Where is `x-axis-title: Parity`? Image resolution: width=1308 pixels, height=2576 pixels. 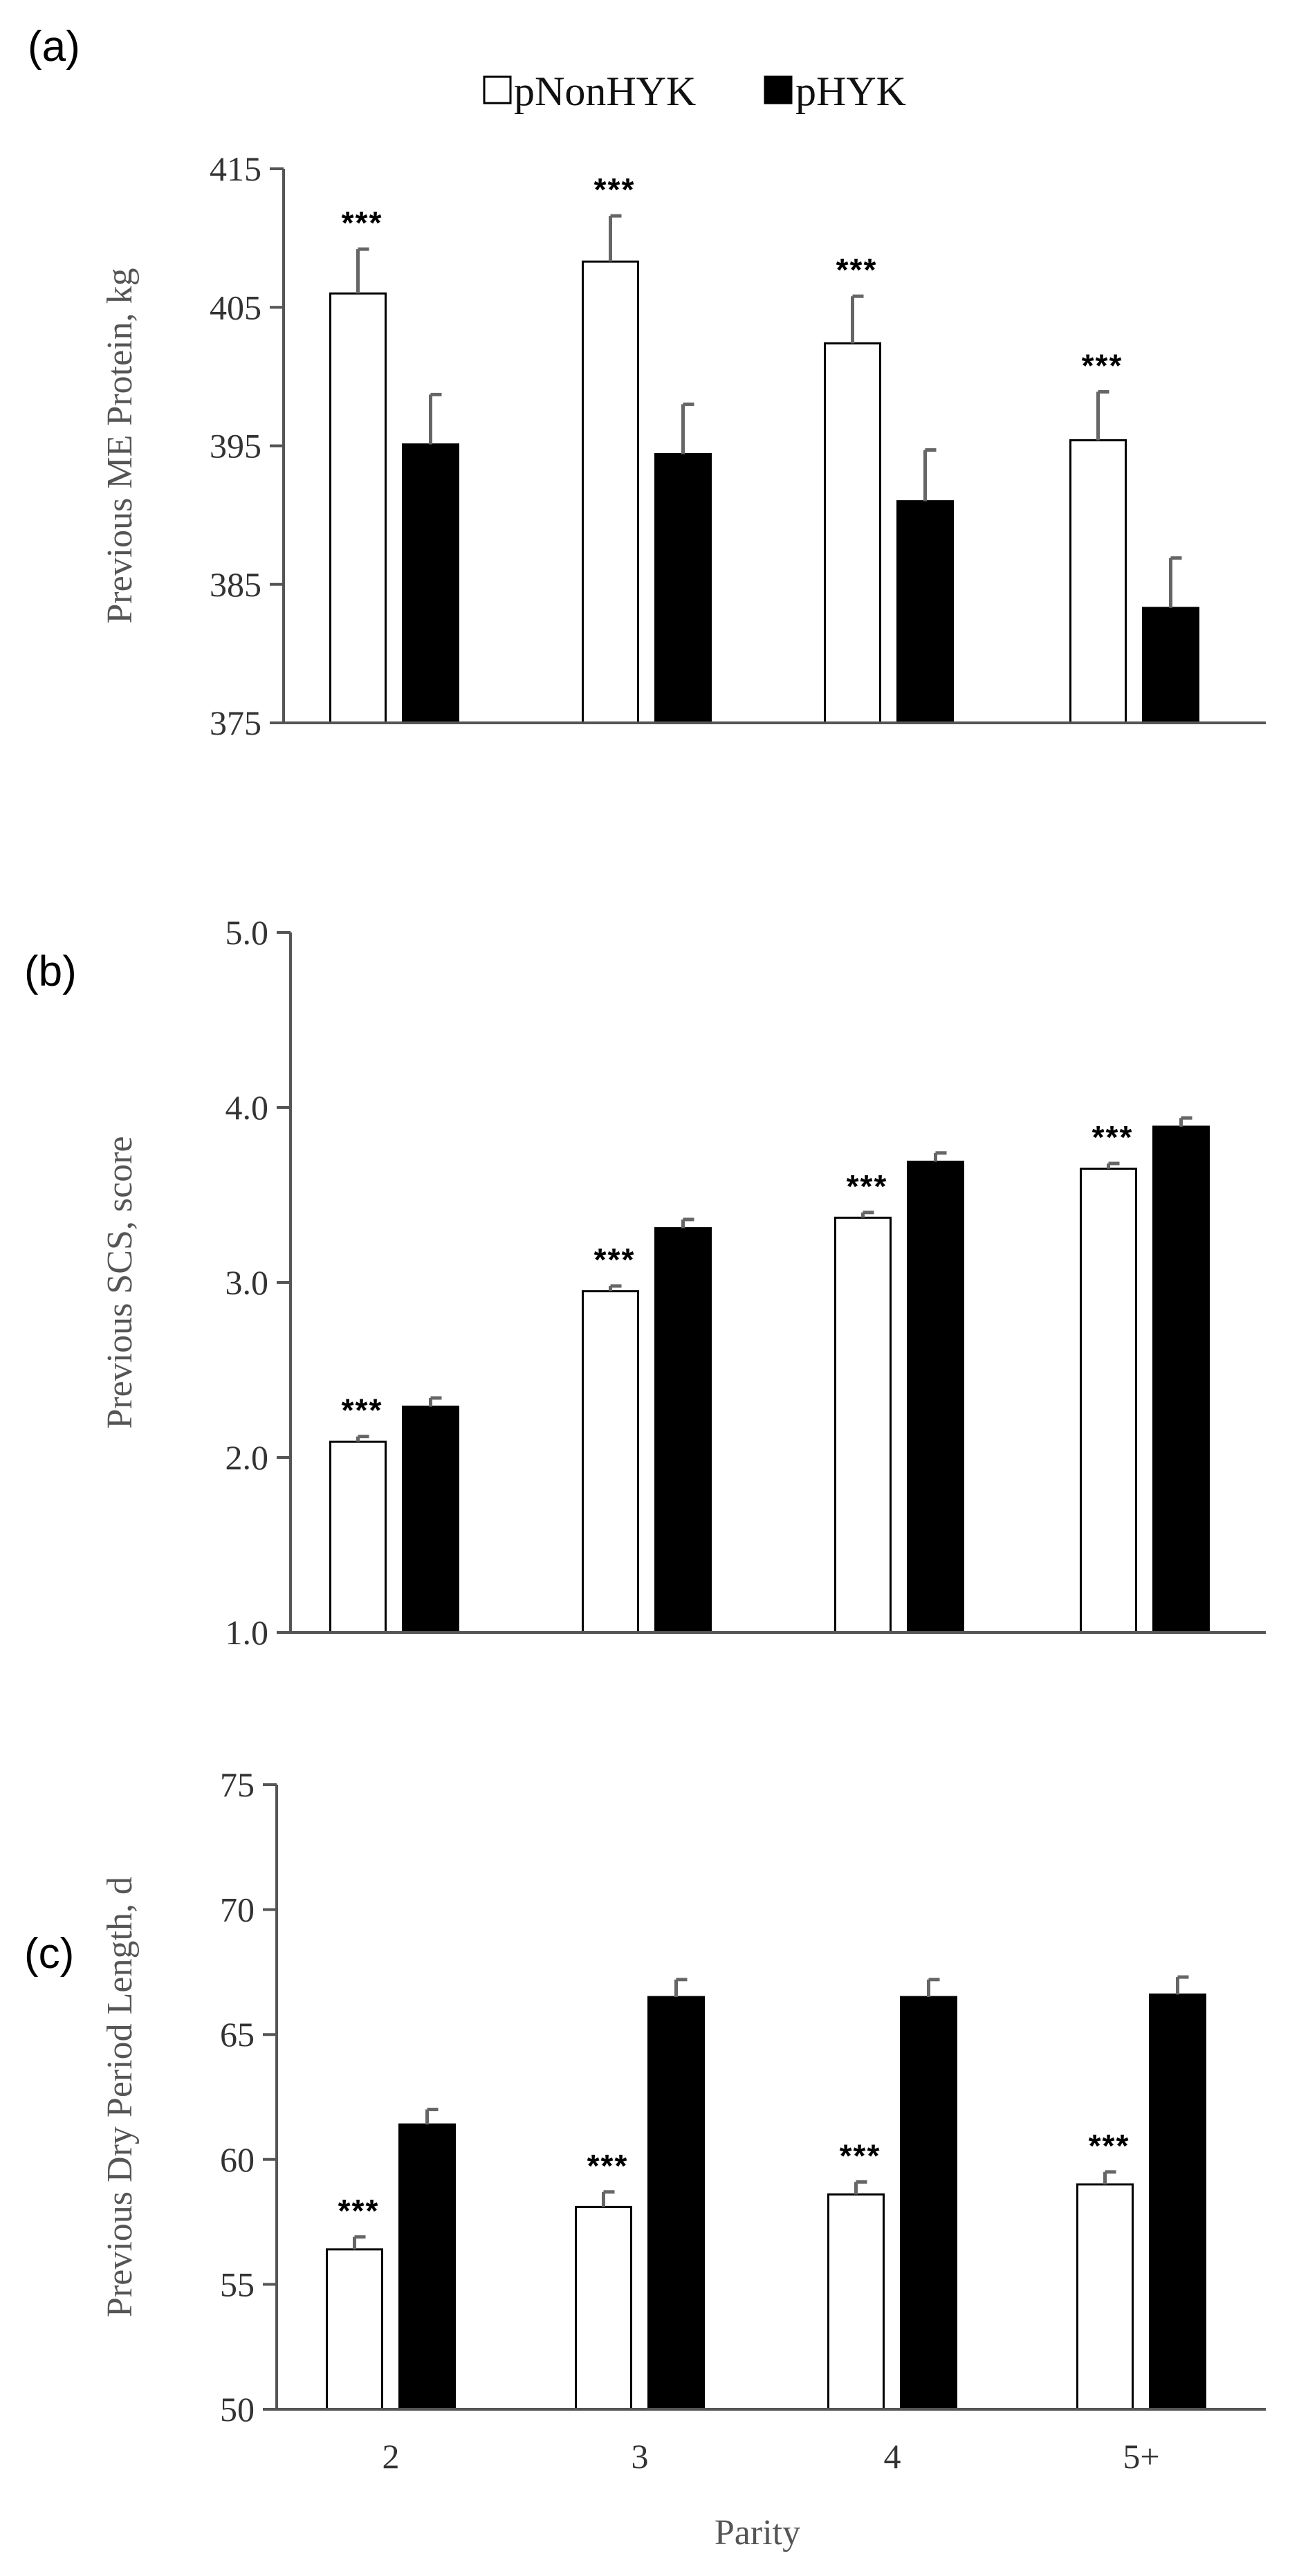
x-axis-title: Parity is located at coordinates (758, 2532).